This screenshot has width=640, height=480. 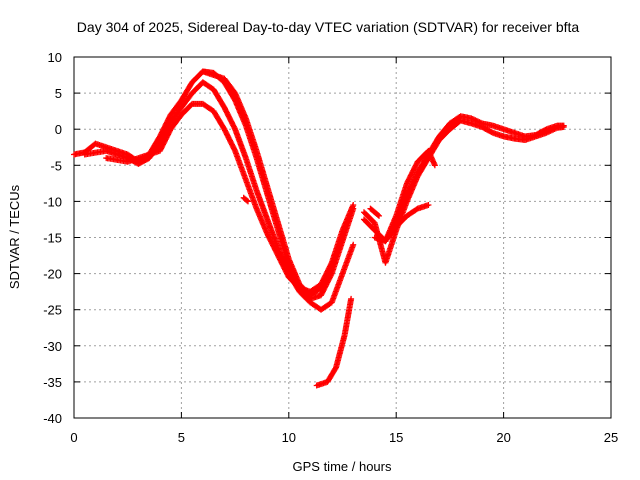 What do you see at coordinates (503, 437) in the screenshot?
I see `x-tick-label: 20` at bounding box center [503, 437].